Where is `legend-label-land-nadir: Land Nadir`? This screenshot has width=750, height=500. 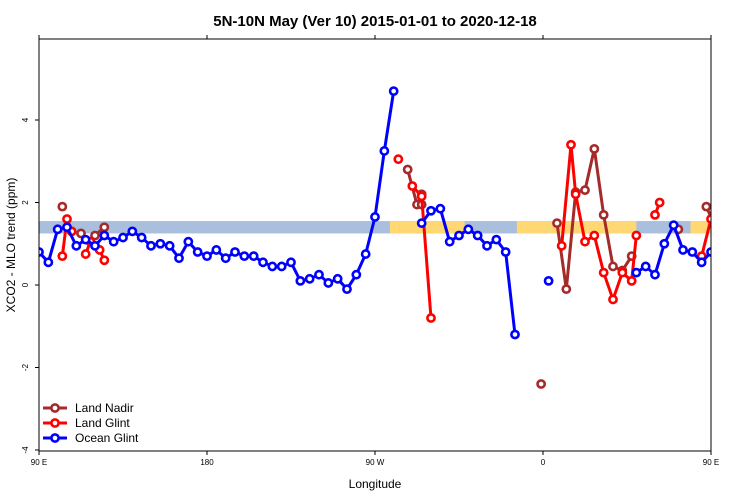 legend-label-land-nadir: Land Nadir is located at coordinates (104, 408).